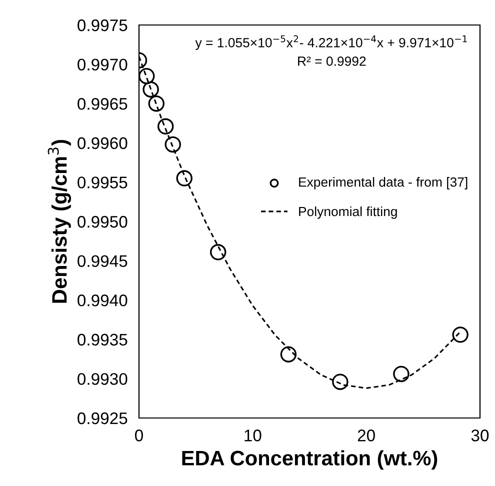 This screenshot has width=495, height=486. What do you see at coordinates (103, 379) in the screenshot?
I see `y-tick-label: 0.9930` at bounding box center [103, 379].